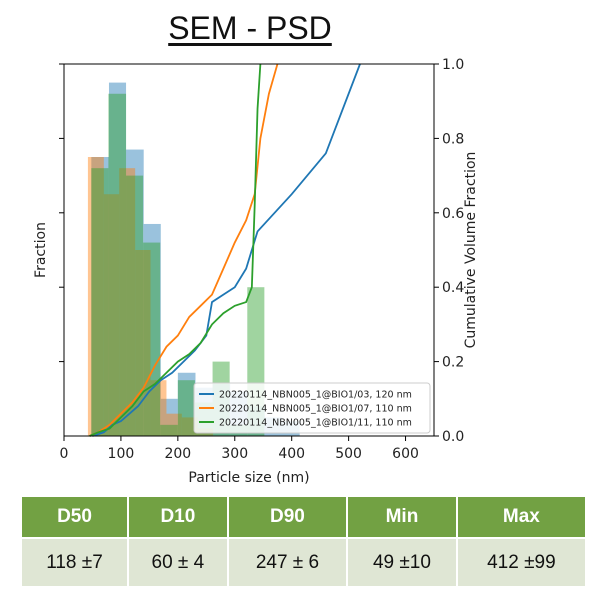 This screenshot has height=602, width=590. Describe the element at coordinates (521, 517) in the screenshot. I see `header-max: Max` at that location.